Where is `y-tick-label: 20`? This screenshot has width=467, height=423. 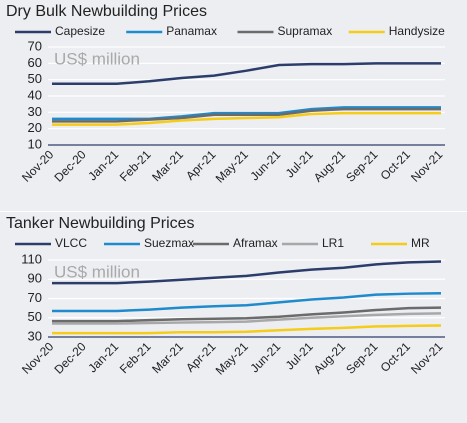 y-tick-label: 20 is located at coordinates (35, 127).